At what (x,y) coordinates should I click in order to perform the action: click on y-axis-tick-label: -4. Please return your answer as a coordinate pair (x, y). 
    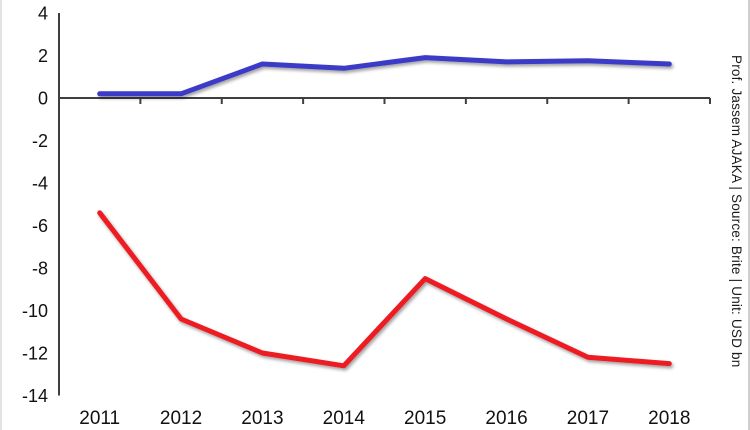
    Looking at the image, I should click on (40, 184).